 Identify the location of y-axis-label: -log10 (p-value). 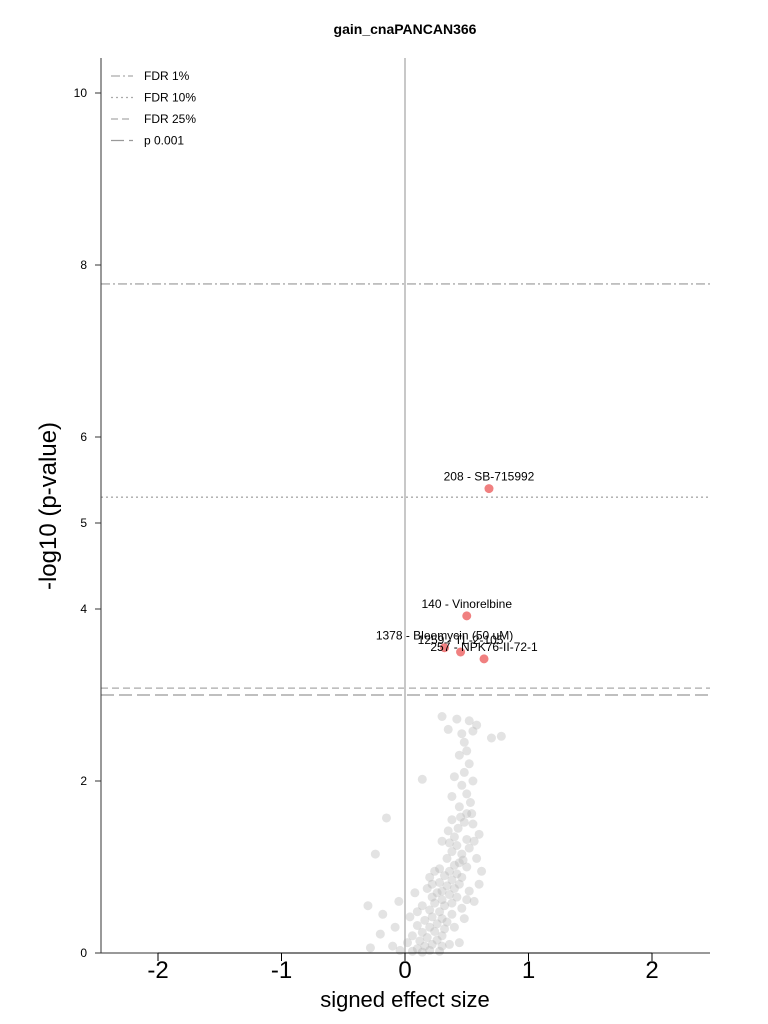
(48, 506).